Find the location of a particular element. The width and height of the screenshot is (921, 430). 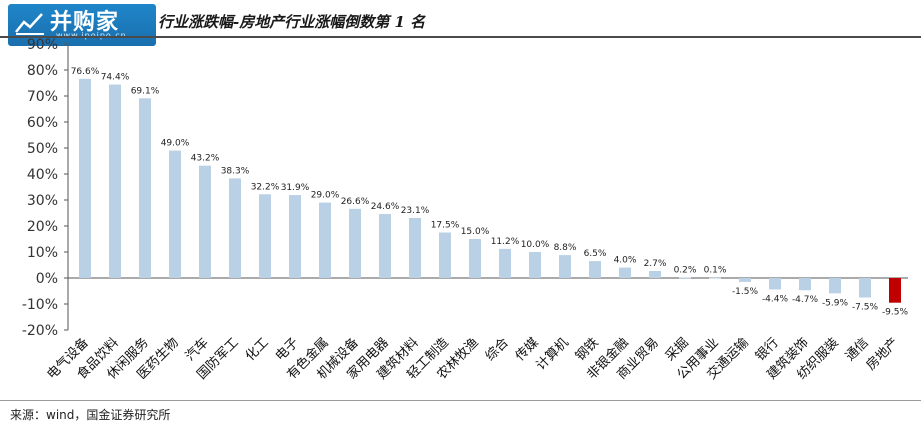

y-tick-label: 30% is located at coordinates (42, 201).